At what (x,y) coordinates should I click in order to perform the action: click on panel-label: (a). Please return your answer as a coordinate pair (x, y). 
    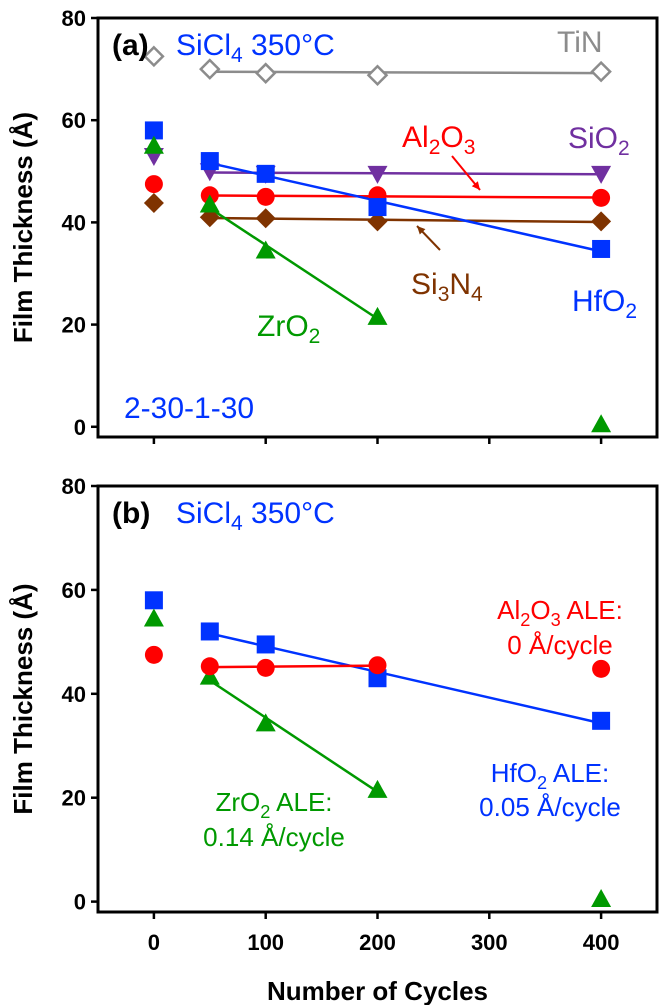
    Looking at the image, I should click on (130, 45).